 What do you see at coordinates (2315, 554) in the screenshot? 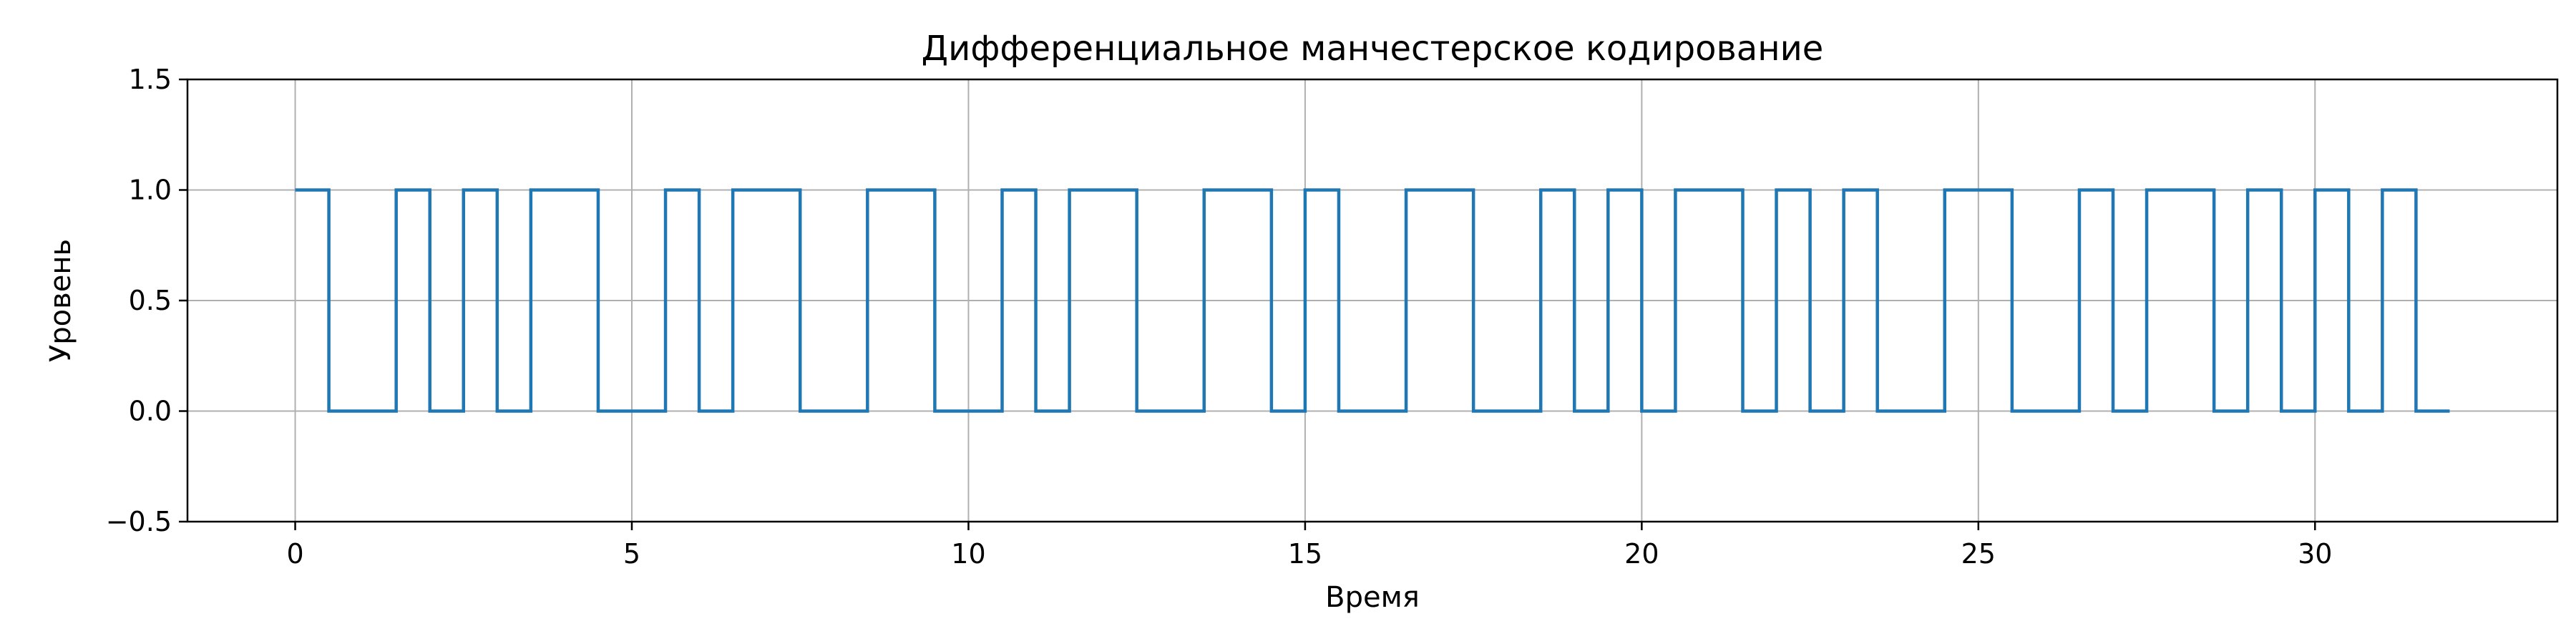
I see `x-tick-label: 30` at bounding box center [2315, 554].